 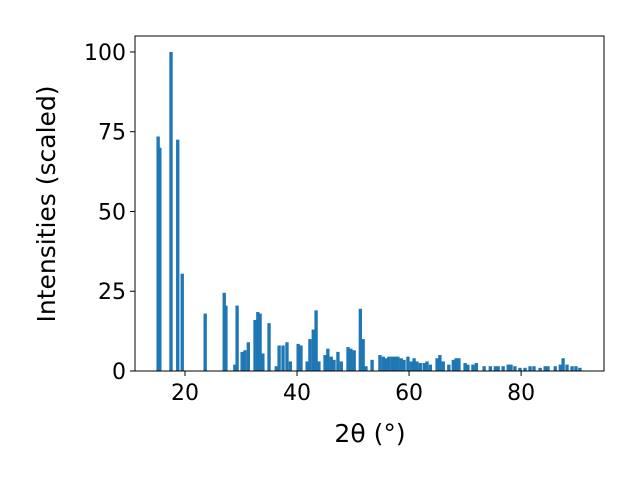 I want to click on x-tick-label: 20, so click(x=185, y=393).